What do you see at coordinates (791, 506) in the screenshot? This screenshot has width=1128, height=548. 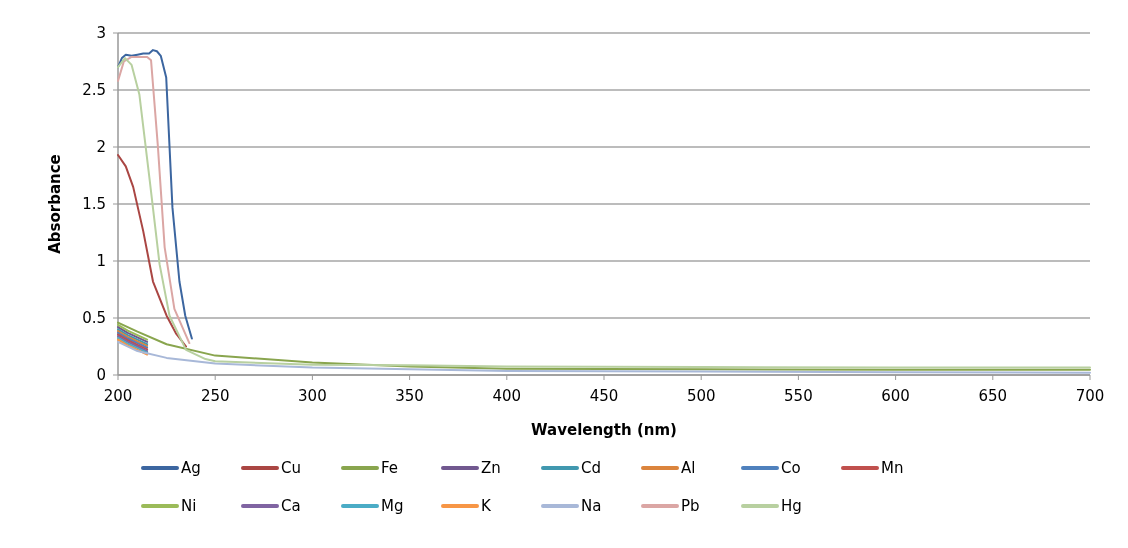 I see `legend-label: Hg` at bounding box center [791, 506].